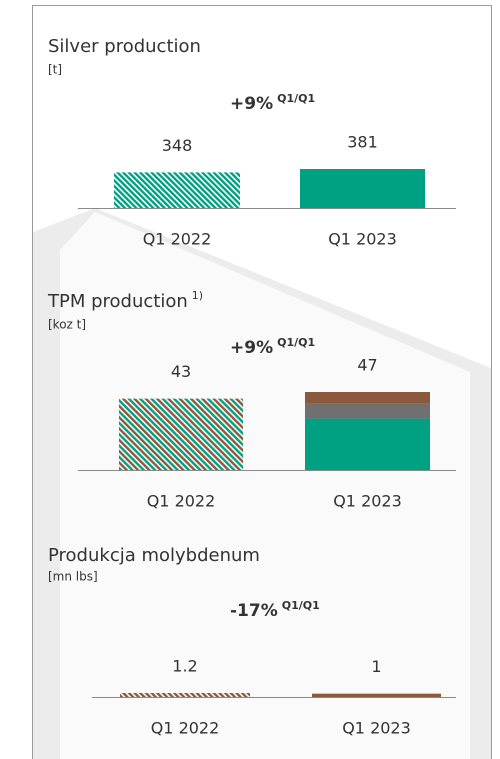  I want to click on chart-title: TPM production, so click(117, 301).